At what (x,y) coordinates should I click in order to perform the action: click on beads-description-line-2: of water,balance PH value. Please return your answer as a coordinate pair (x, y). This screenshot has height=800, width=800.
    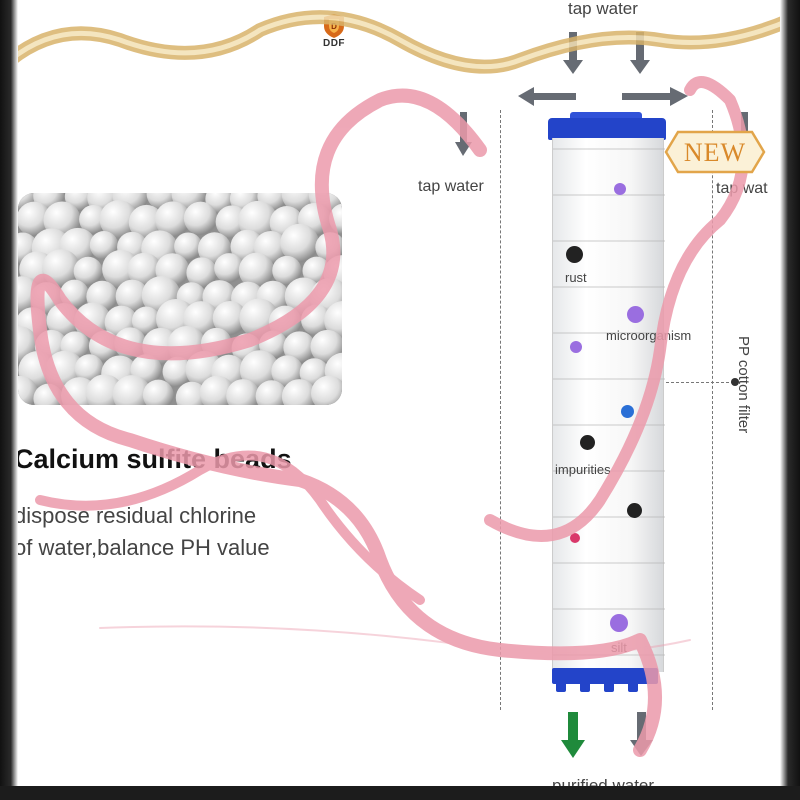
    Looking at the image, I should click on (142, 547).